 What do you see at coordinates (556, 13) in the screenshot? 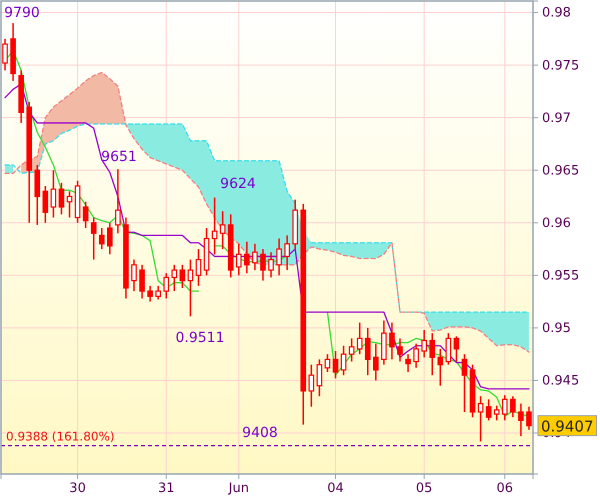
I see `y-tick-label: 0.98` at bounding box center [556, 13].